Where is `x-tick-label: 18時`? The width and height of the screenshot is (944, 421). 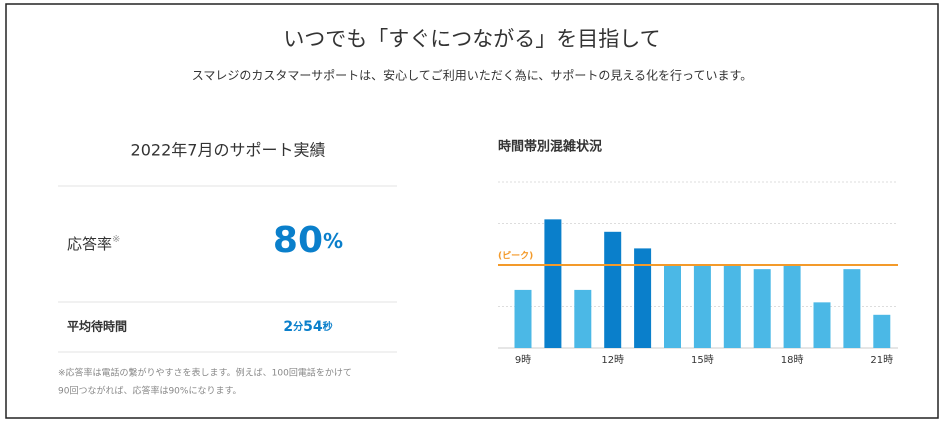
x-tick-label: 18時 is located at coordinates (792, 360).